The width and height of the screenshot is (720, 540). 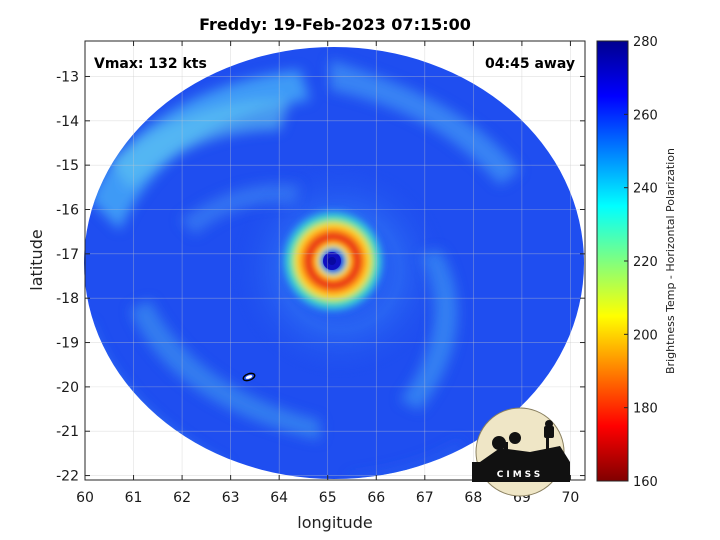 What do you see at coordinates (36, 259) in the screenshot?
I see `y-axis-label: latitude` at bounding box center [36, 259].